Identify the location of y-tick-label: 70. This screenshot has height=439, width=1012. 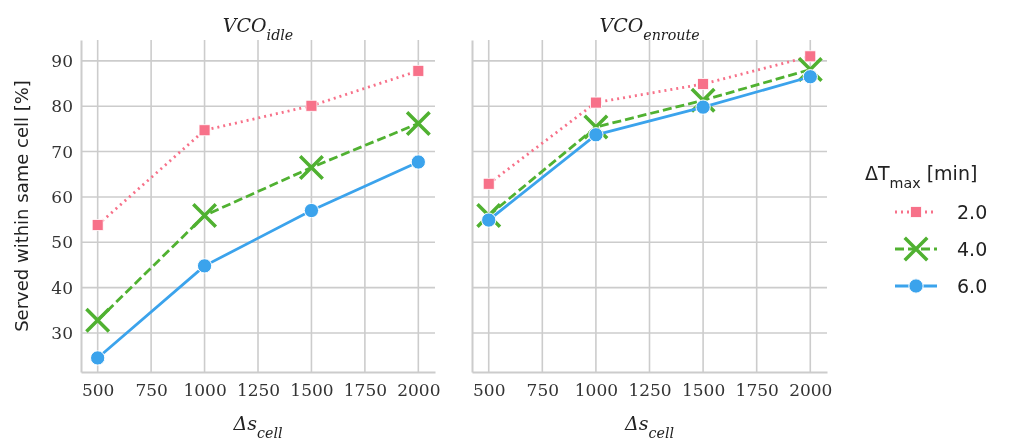
(62, 151).